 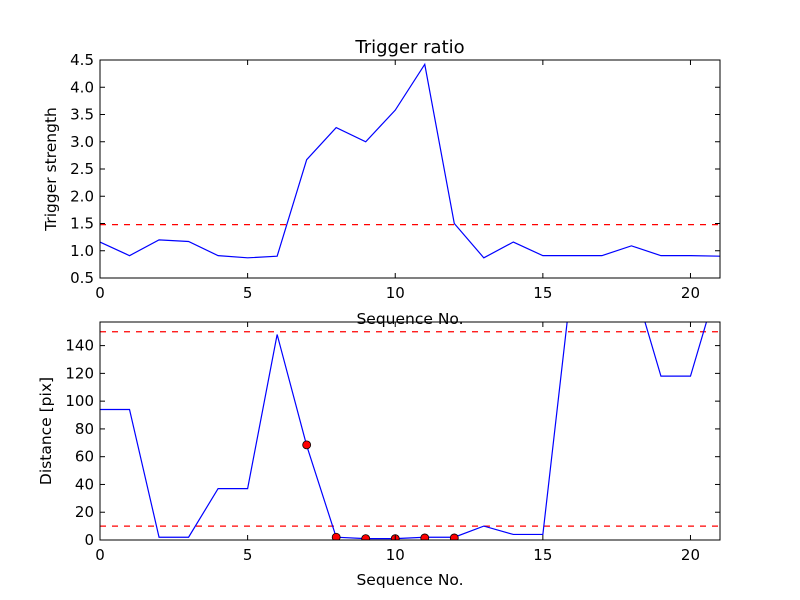 What do you see at coordinates (82, 142) in the screenshot?
I see `y-tick-label: 3.0` at bounding box center [82, 142].